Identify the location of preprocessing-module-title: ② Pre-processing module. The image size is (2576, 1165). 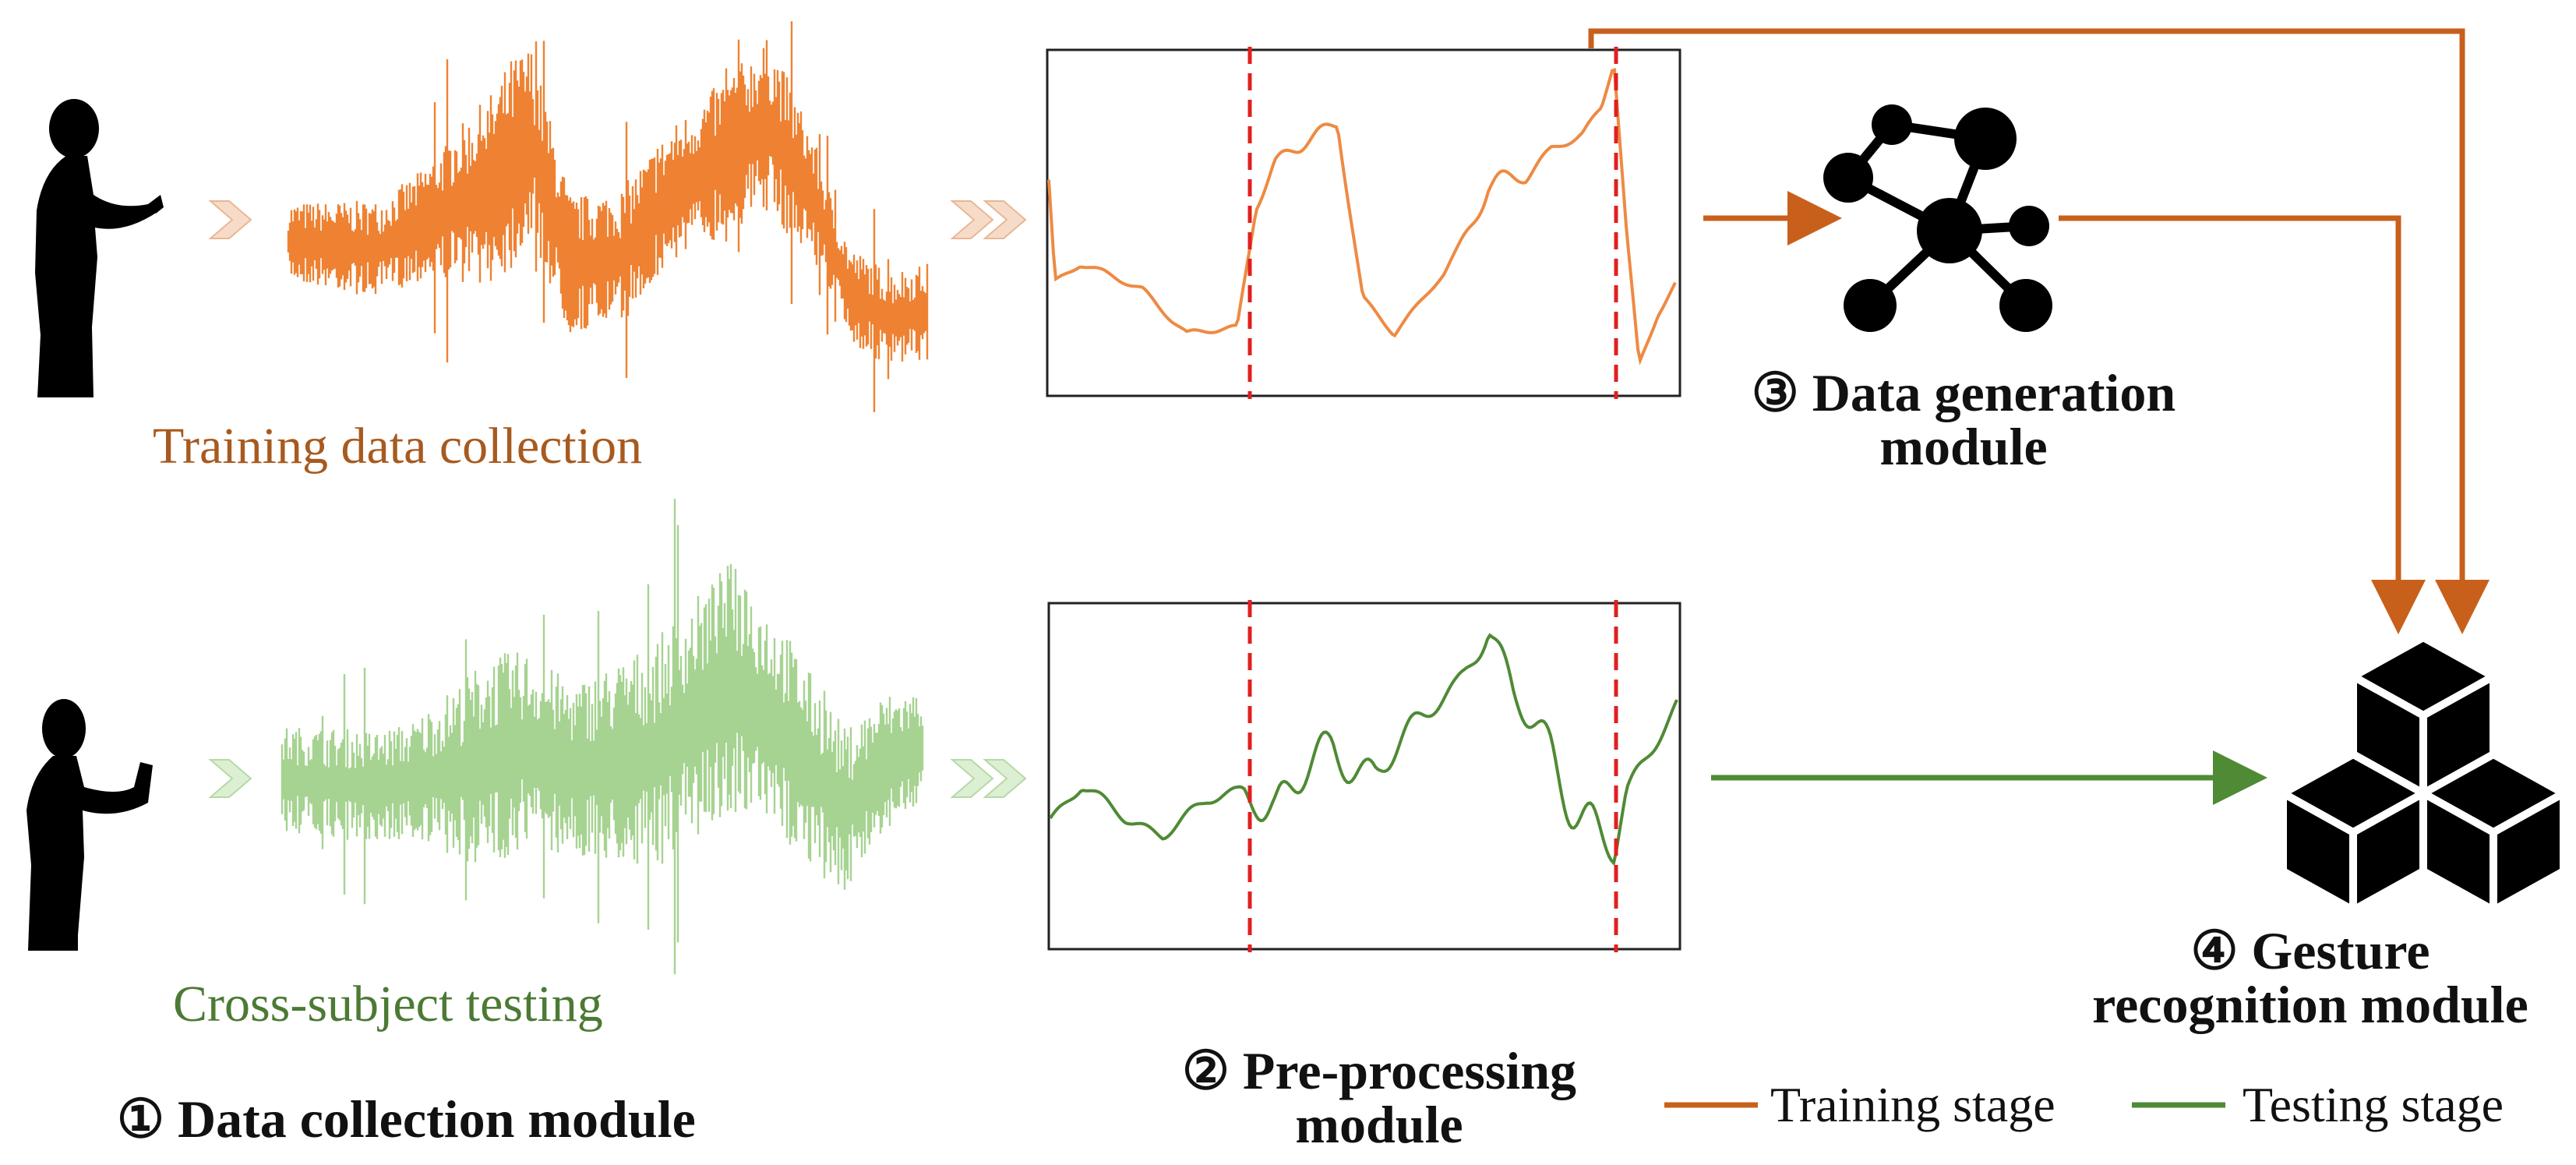
(1379, 1098).